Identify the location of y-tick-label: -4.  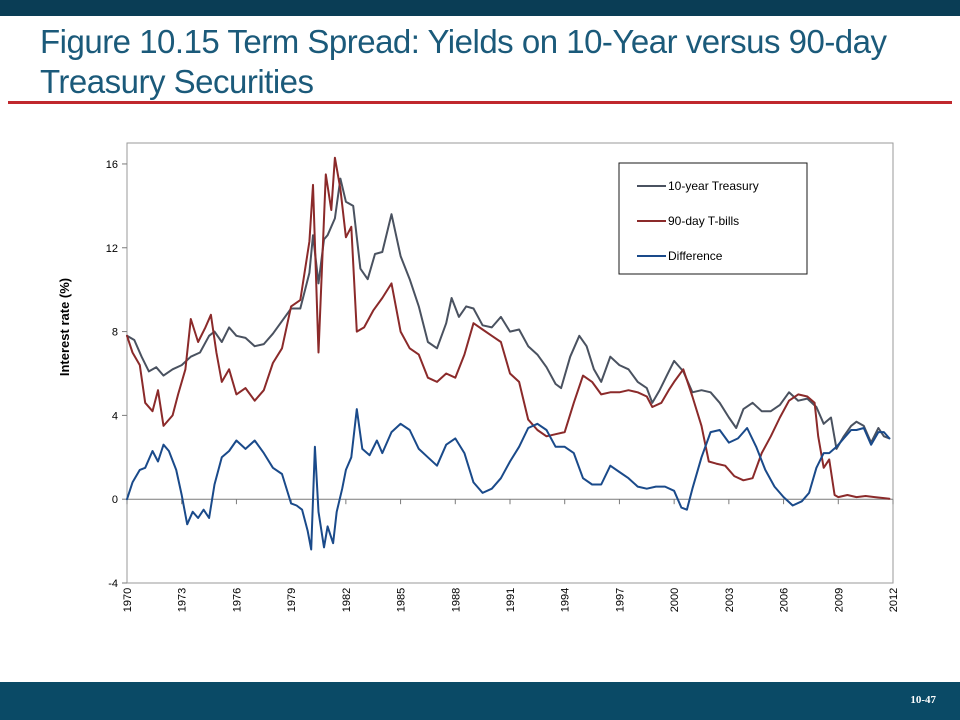
(113, 584).